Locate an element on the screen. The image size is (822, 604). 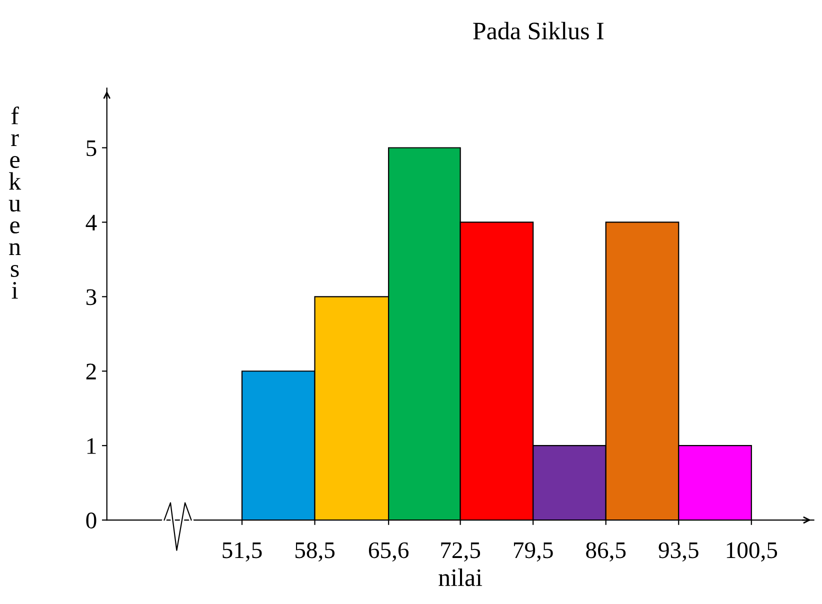
y-tick-label: 2 is located at coordinates (91, 372).